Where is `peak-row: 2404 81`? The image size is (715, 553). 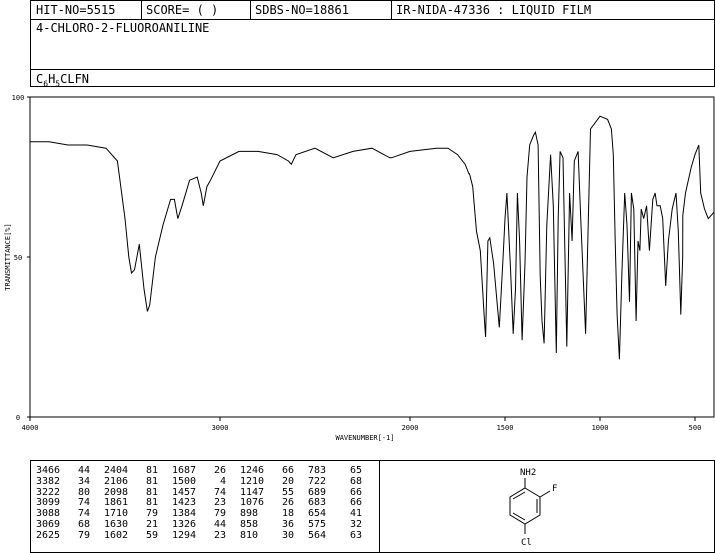
peak-row: 2404 81 is located at coordinates (131, 471).